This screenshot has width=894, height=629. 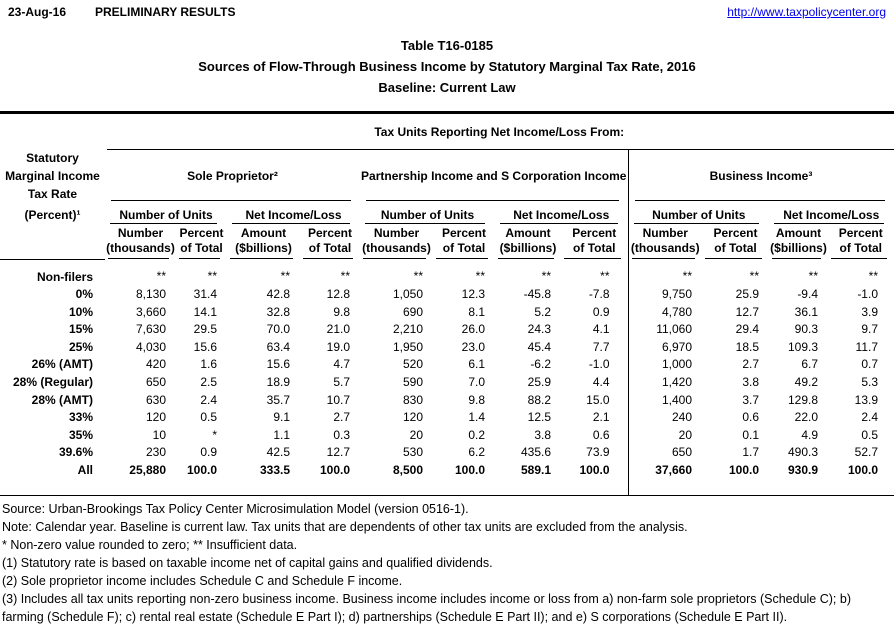 I want to click on cell: *, so click(x=214, y=434).